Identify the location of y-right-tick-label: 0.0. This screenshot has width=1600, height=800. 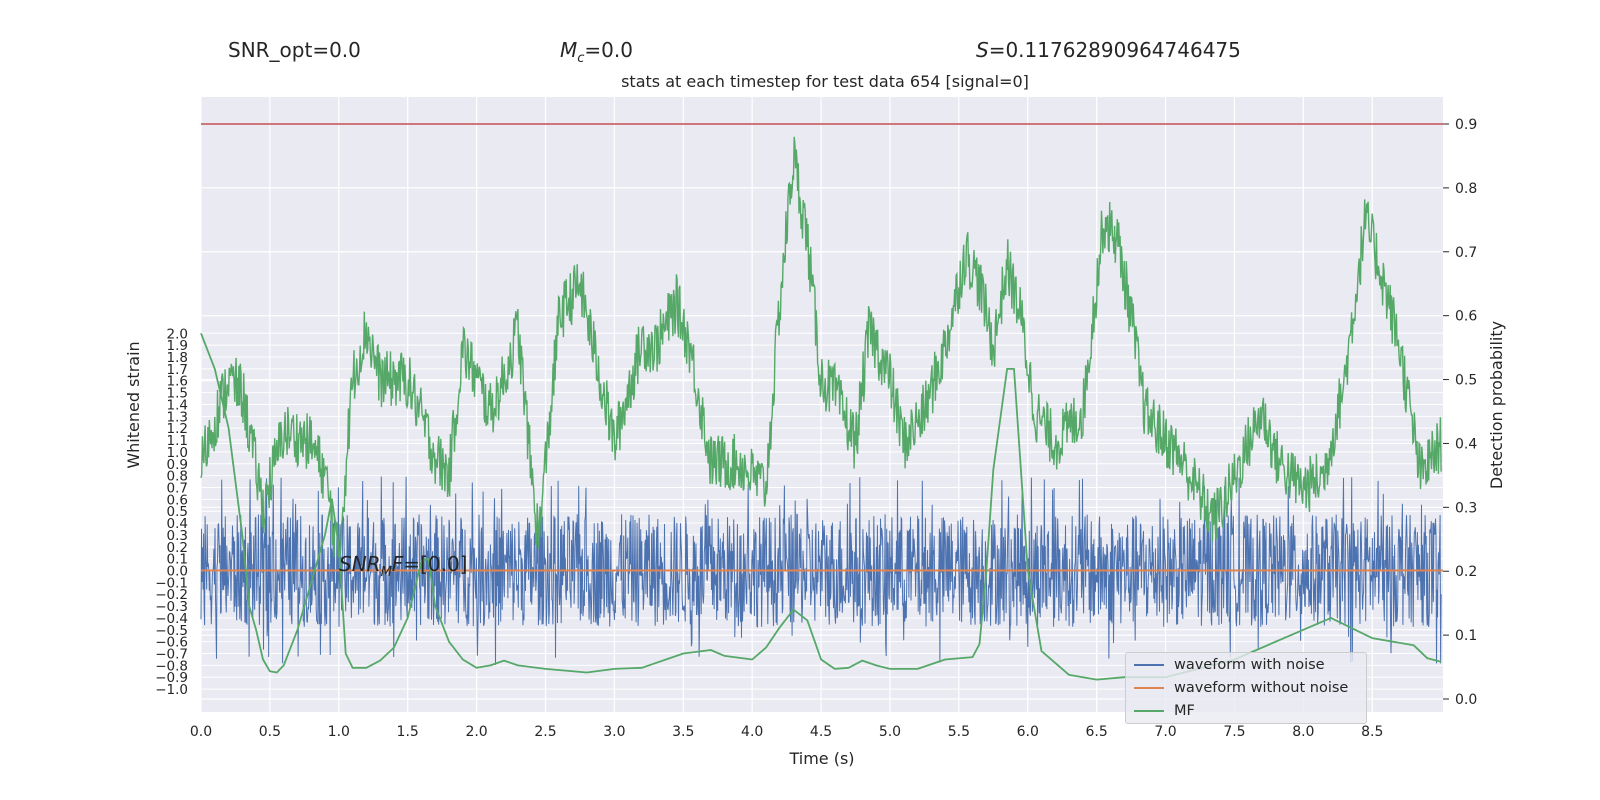
(1466, 700).